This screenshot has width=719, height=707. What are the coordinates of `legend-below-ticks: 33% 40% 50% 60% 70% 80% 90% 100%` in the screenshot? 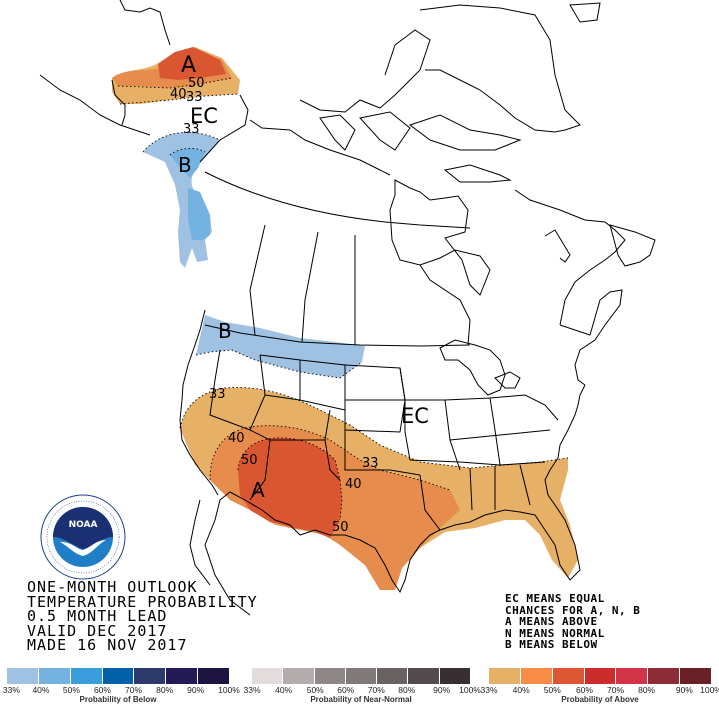 It's located at (121, 690).